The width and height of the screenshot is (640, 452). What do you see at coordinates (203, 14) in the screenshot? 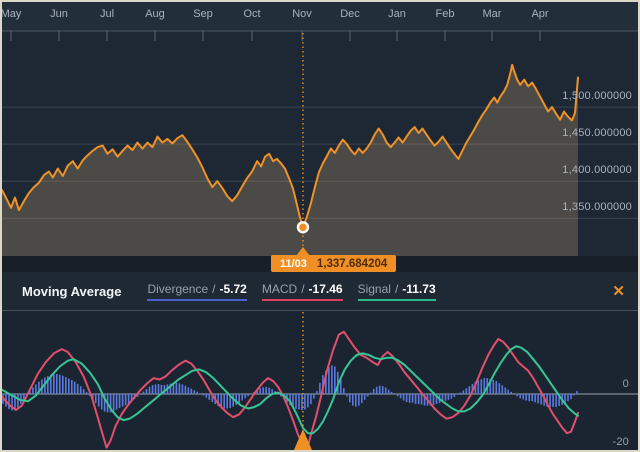
I see `x-axis-month-label: Sep` at bounding box center [203, 14].